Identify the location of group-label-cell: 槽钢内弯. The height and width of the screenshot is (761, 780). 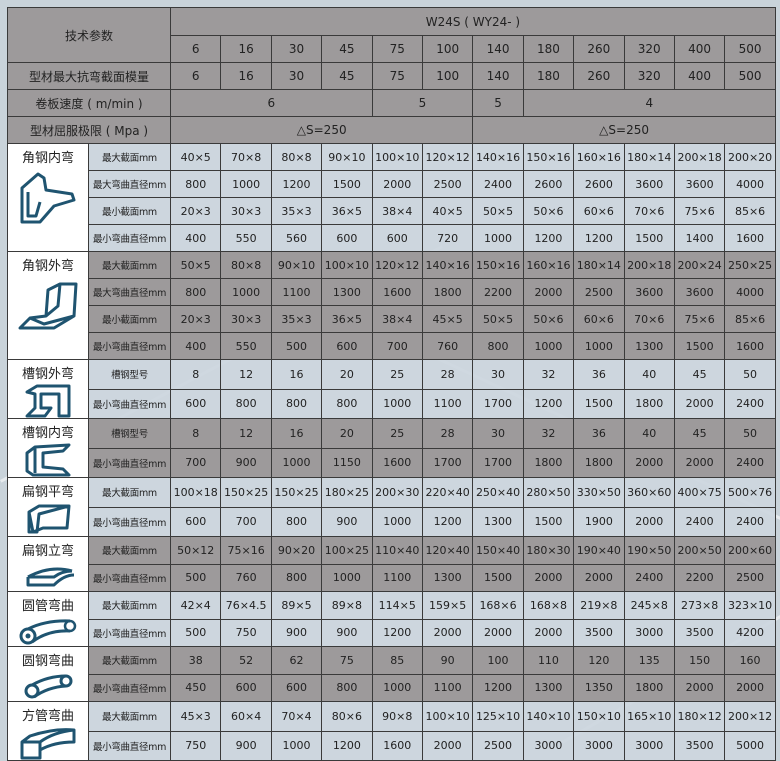
(48, 448).